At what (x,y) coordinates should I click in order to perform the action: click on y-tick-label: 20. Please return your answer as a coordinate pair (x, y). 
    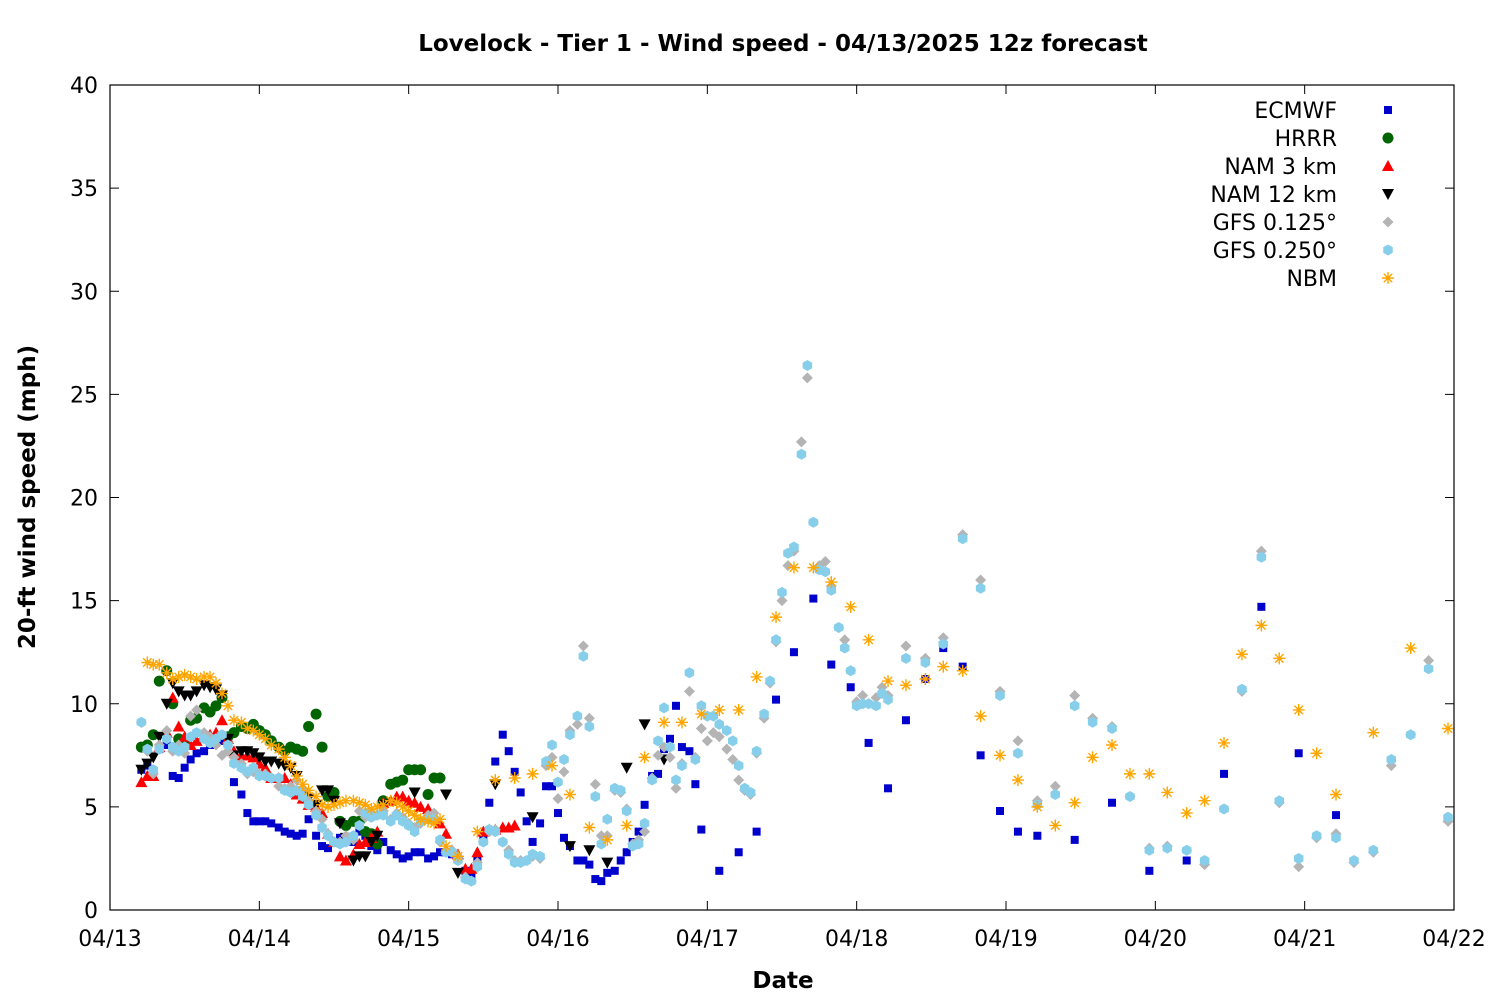
    Looking at the image, I should click on (84, 499).